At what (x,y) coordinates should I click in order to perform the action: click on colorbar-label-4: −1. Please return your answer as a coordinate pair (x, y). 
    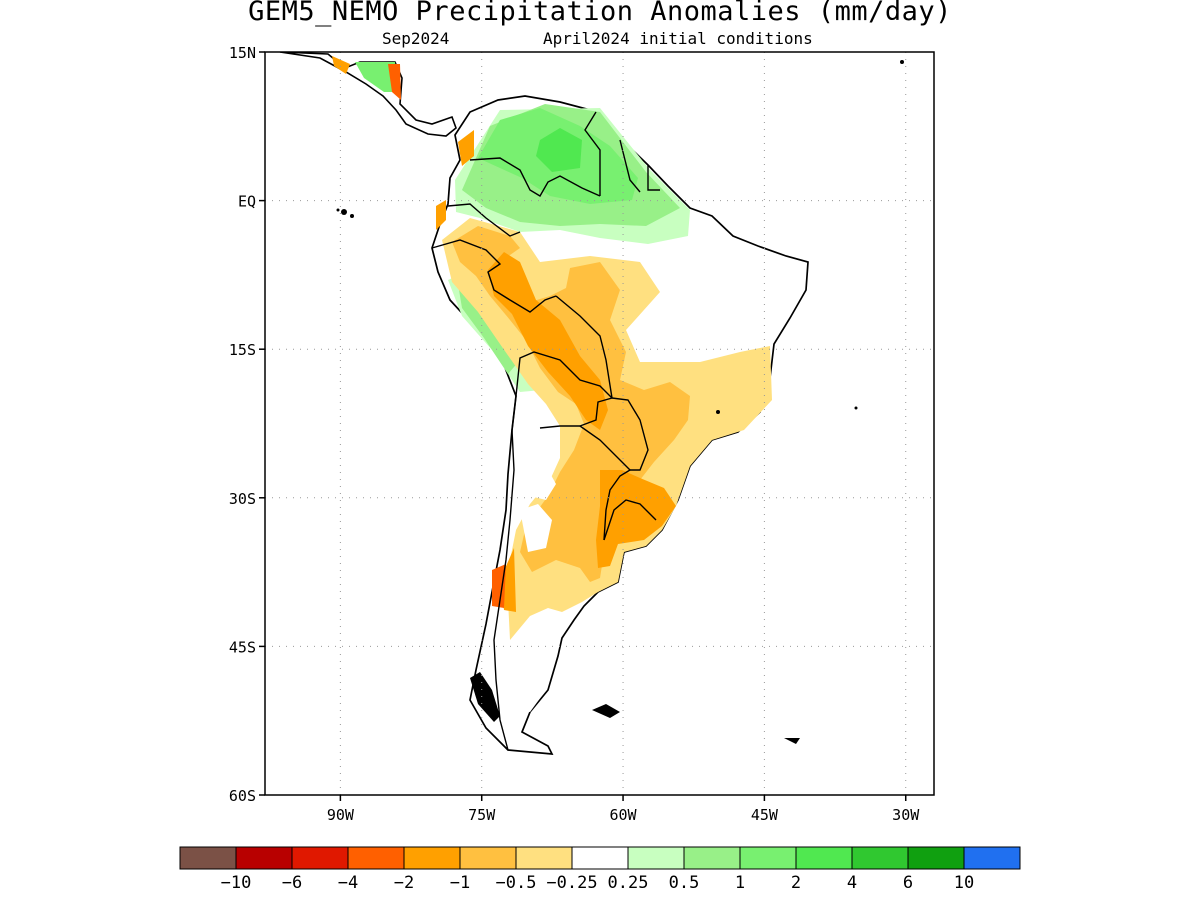
    Looking at the image, I should click on (460, 883).